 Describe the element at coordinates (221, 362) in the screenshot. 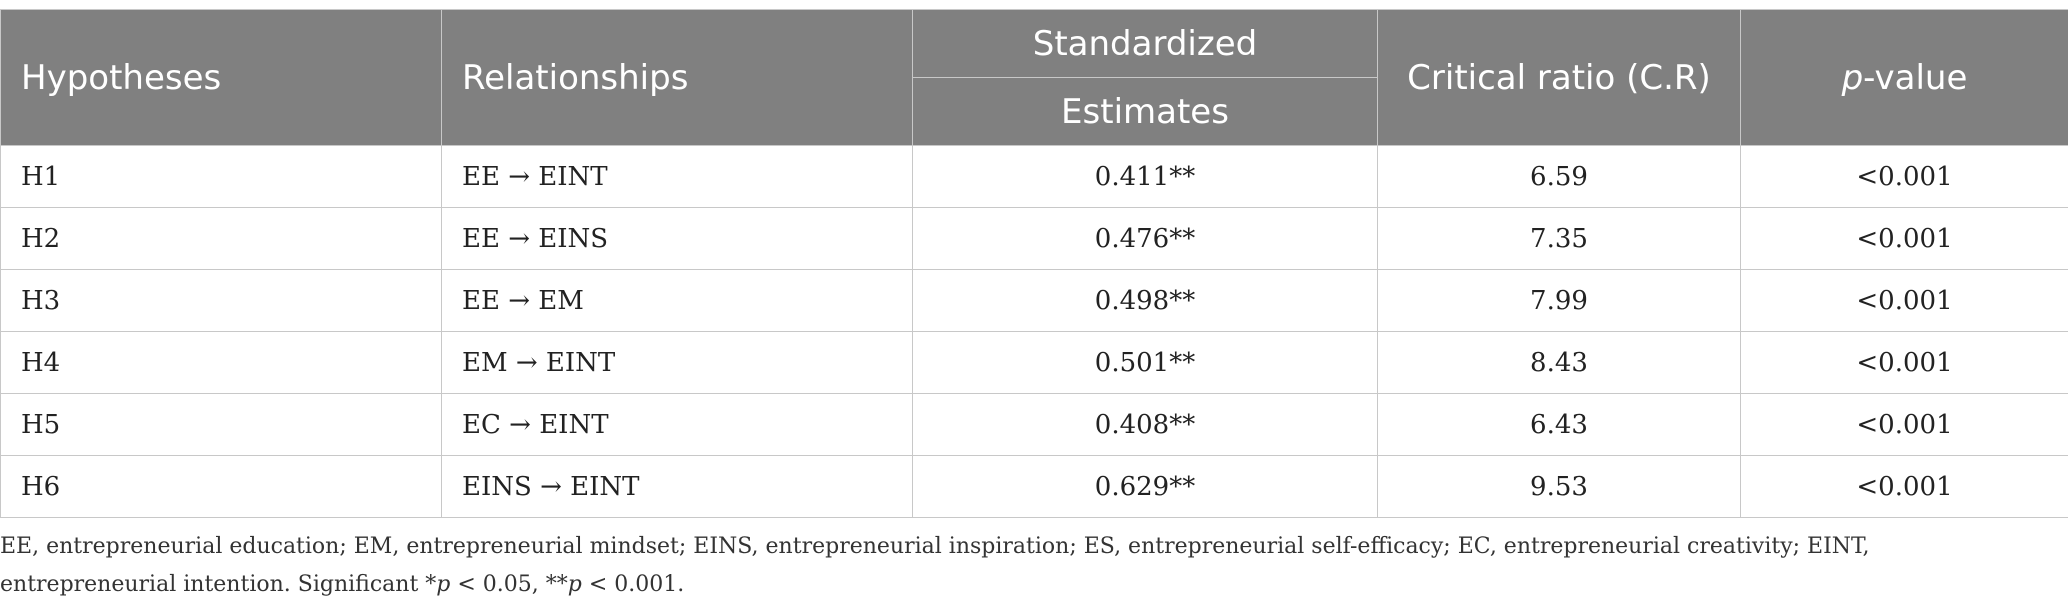

I see `cell-hypothesis: H4` at that location.